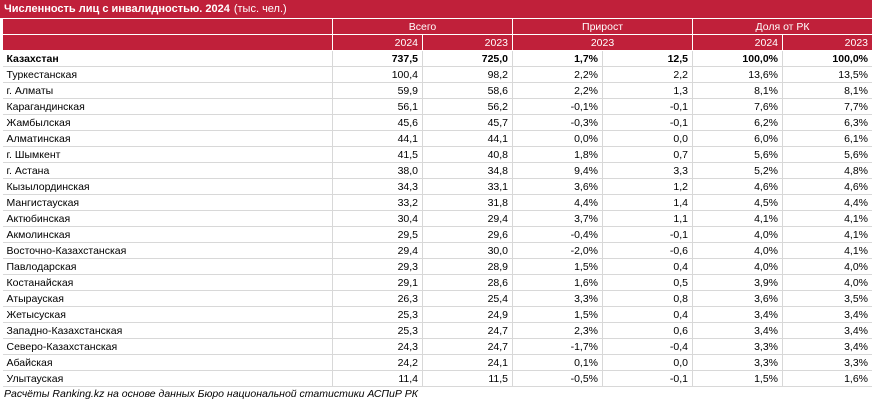 Image resolution: width=872 pixels, height=403 pixels. Describe the element at coordinates (377, 170) in the screenshot. I see `total-2024-cell: 38,0` at that location.